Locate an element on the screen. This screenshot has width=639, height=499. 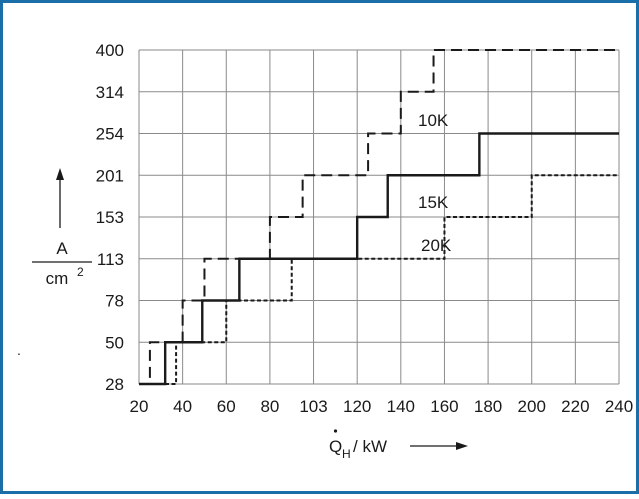
y-tick-label: 400 is located at coordinates (110, 50).